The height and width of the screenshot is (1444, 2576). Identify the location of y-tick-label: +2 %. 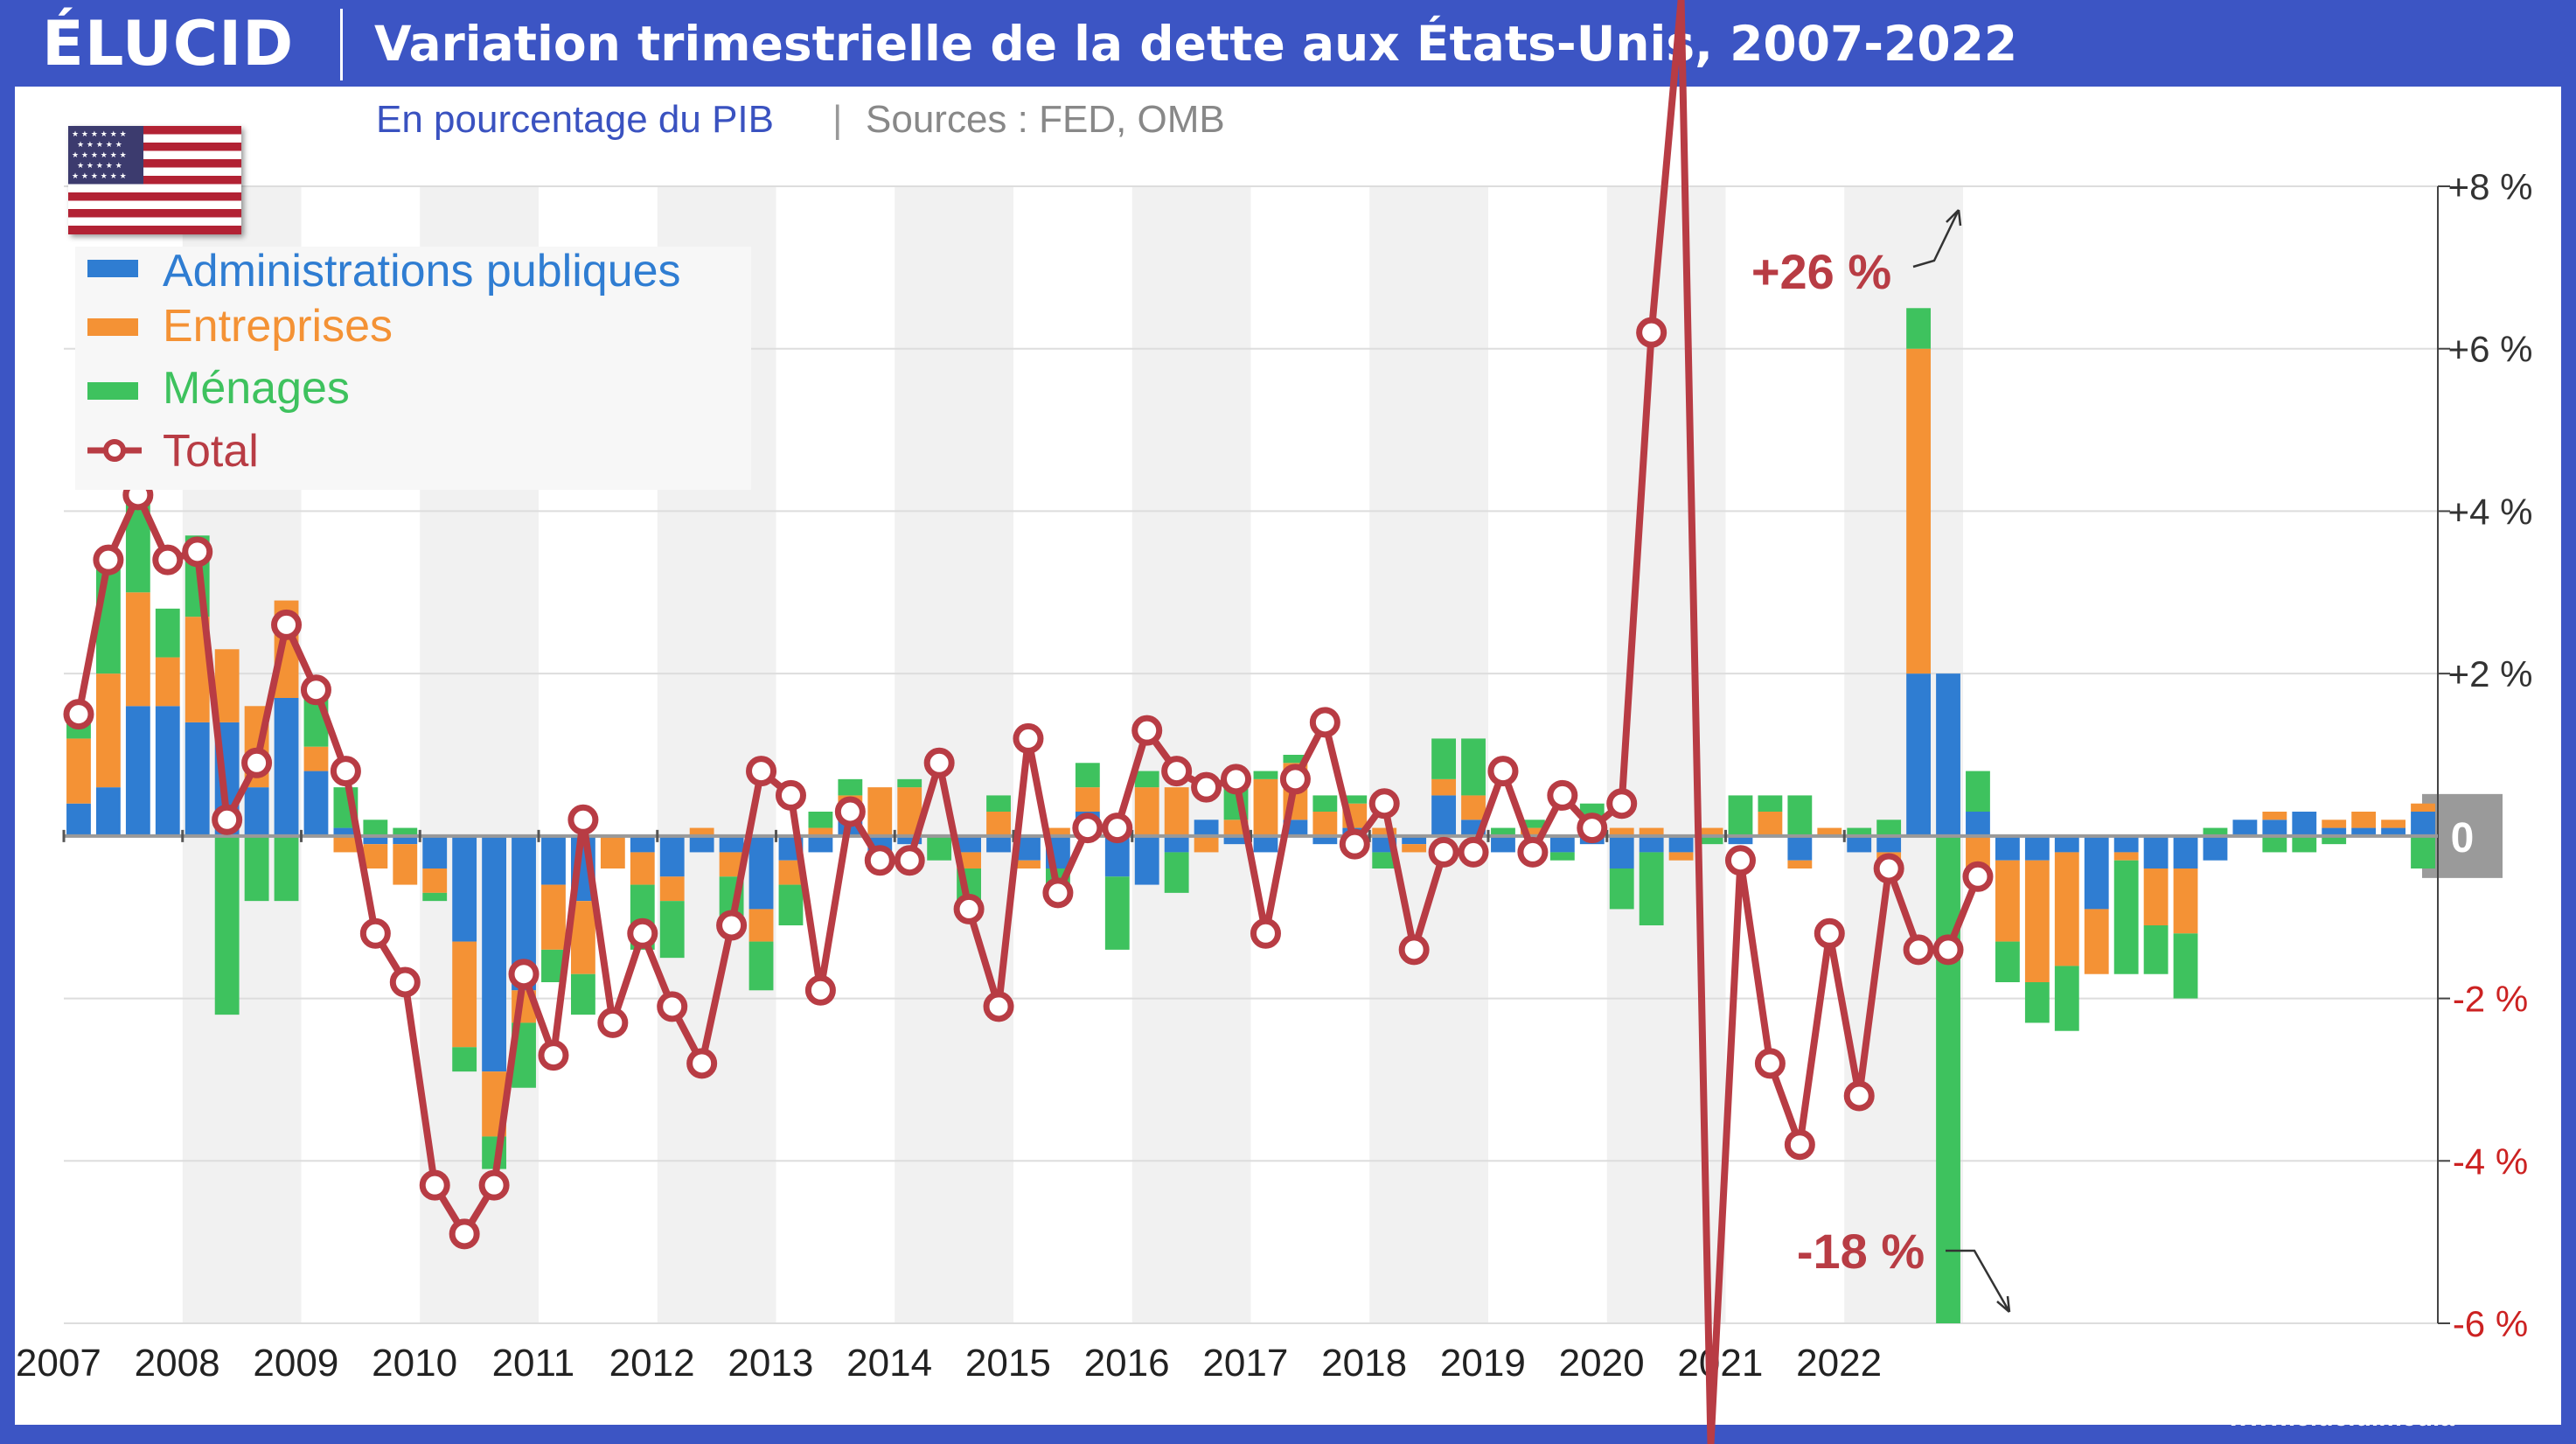
(2490, 673).